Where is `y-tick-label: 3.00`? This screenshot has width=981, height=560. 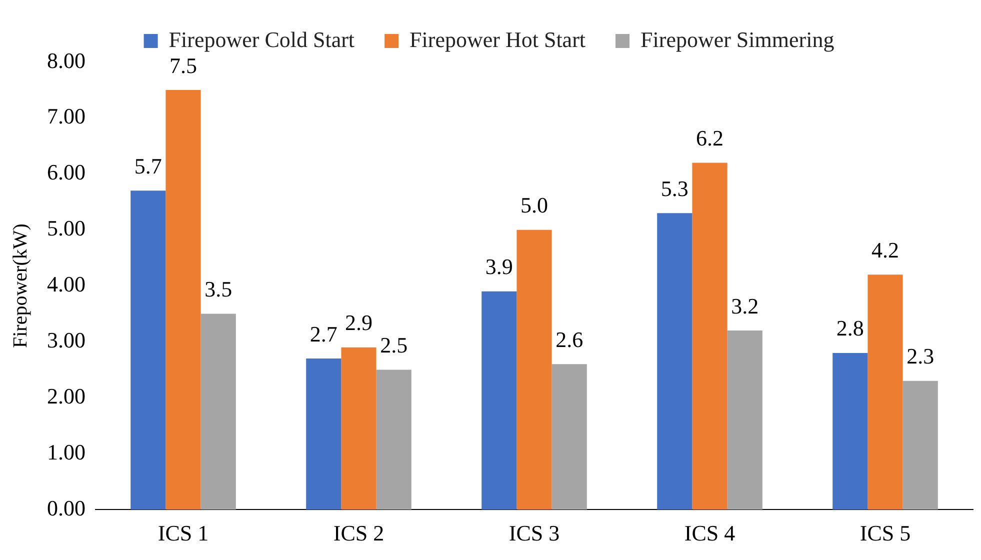 y-tick-label: 3.00 is located at coordinates (66, 340).